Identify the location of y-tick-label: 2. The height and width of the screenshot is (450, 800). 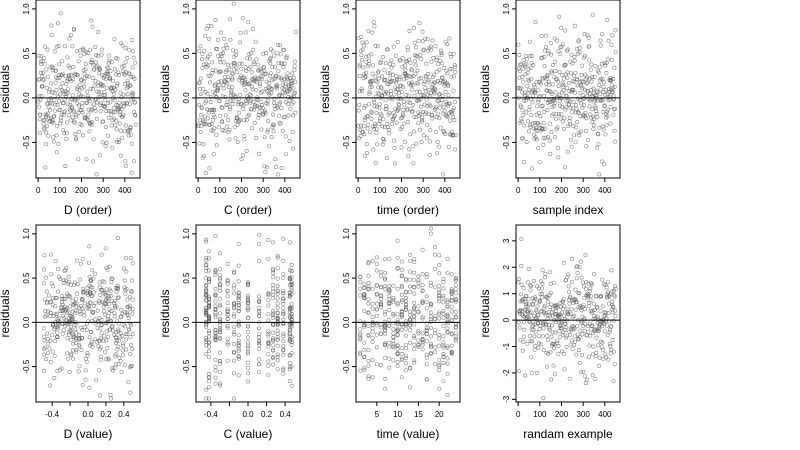
(506, 266).